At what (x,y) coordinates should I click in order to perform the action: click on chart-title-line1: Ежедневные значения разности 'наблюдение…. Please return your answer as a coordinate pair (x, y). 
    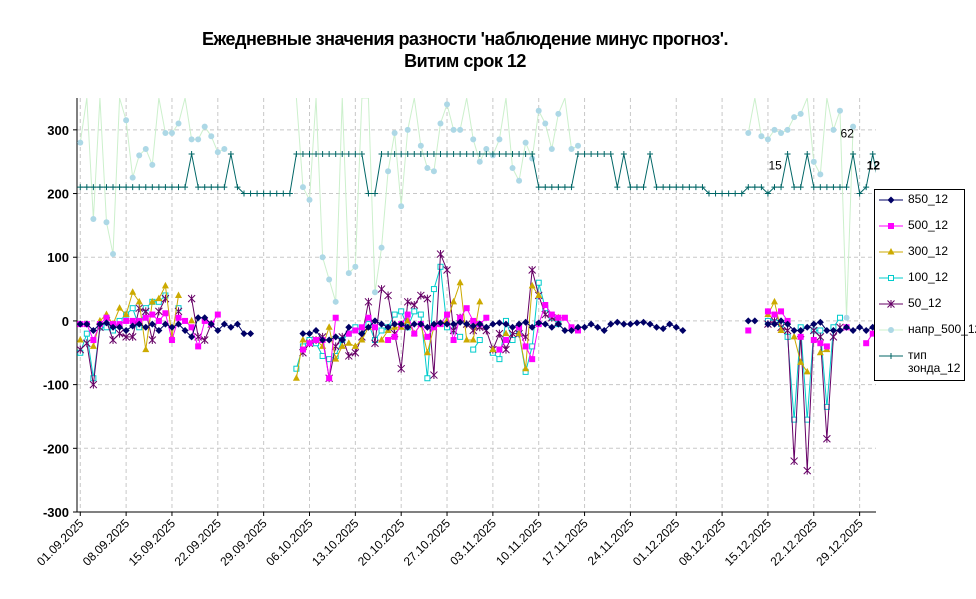
    Looking at the image, I should click on (465, 39).